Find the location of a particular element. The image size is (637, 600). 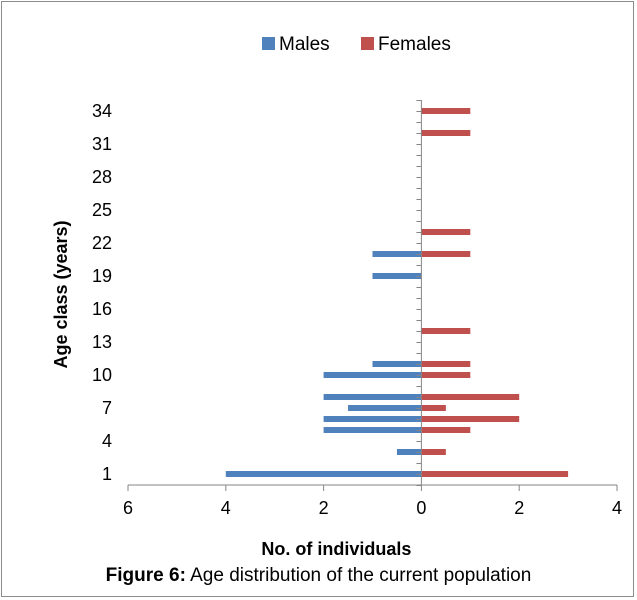

y-tick-label: 22 is located at coordinates (102, 243).